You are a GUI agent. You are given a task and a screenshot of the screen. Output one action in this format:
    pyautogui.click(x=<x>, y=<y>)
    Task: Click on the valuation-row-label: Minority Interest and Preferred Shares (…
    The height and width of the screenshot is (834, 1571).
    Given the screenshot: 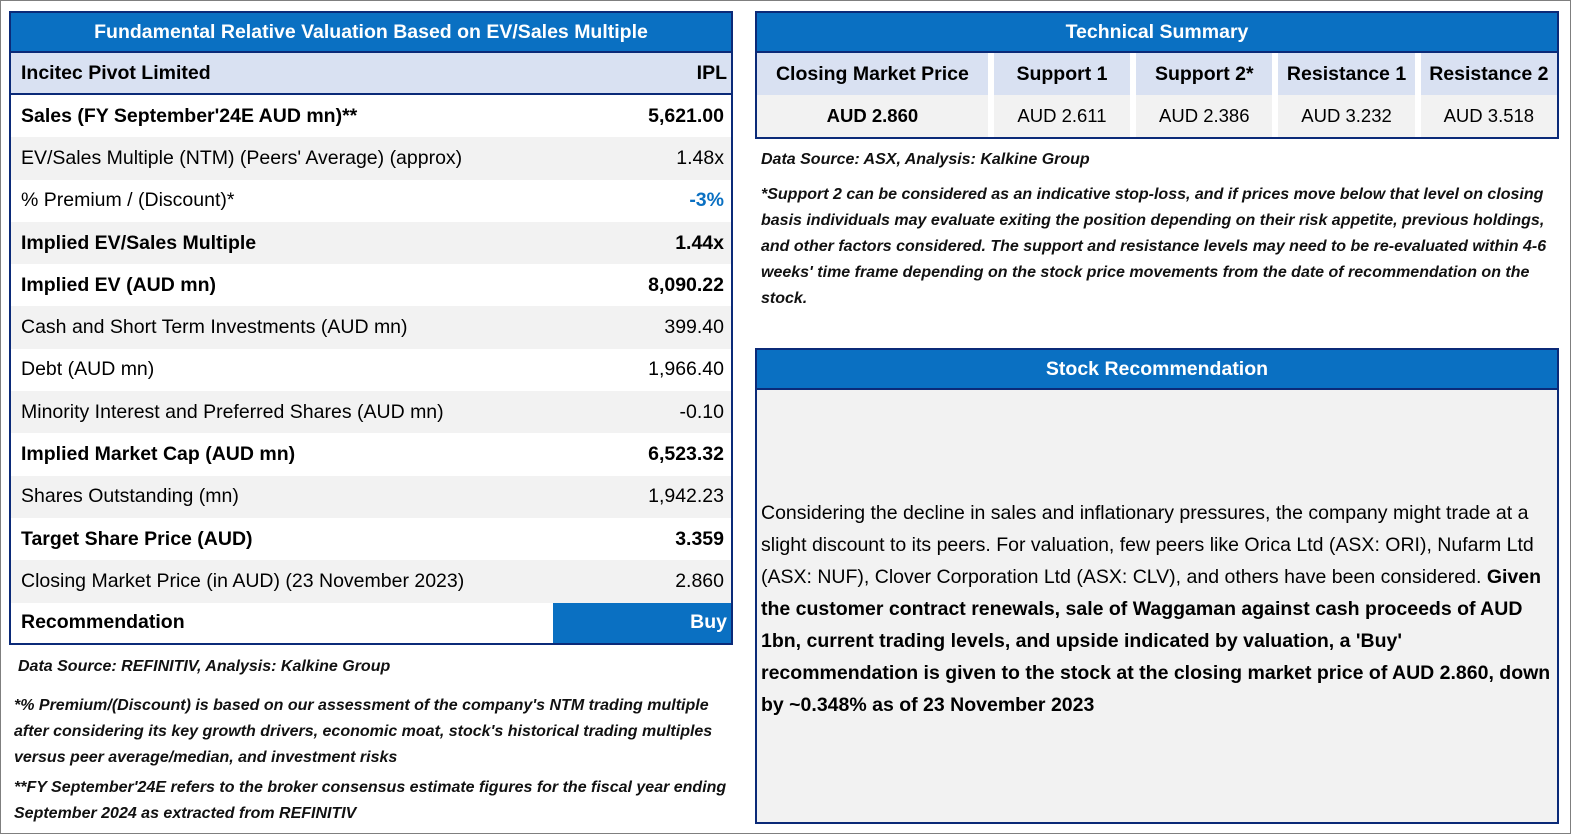 What is the action you would take?
    pyautogui.click(x=232, y=411)
    